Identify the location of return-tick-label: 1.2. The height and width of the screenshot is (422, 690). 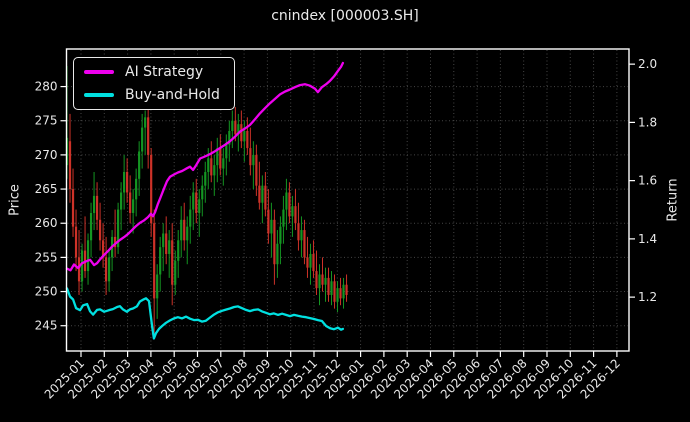
(647, 297).